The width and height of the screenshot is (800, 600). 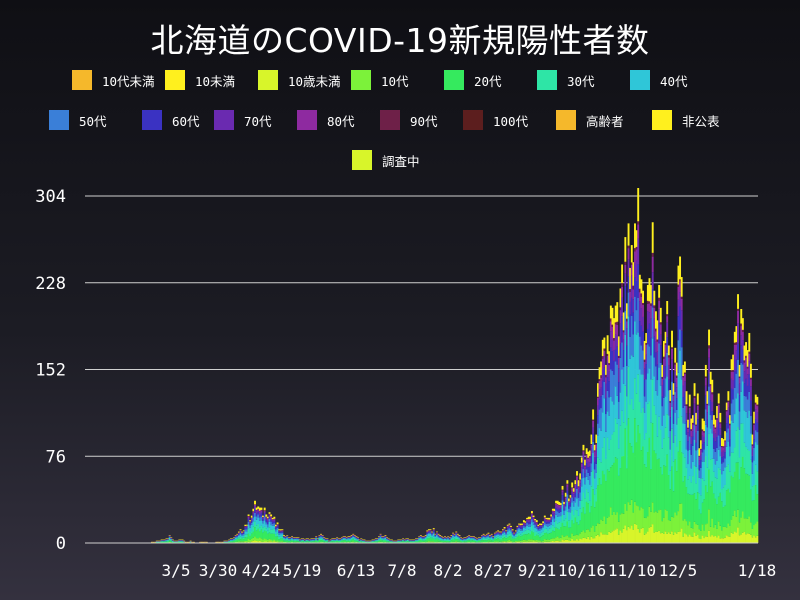 What do you see at coordinates (390, 120) in the screenshot?
I see `legend-swatch` at bounding box center [390, 120].